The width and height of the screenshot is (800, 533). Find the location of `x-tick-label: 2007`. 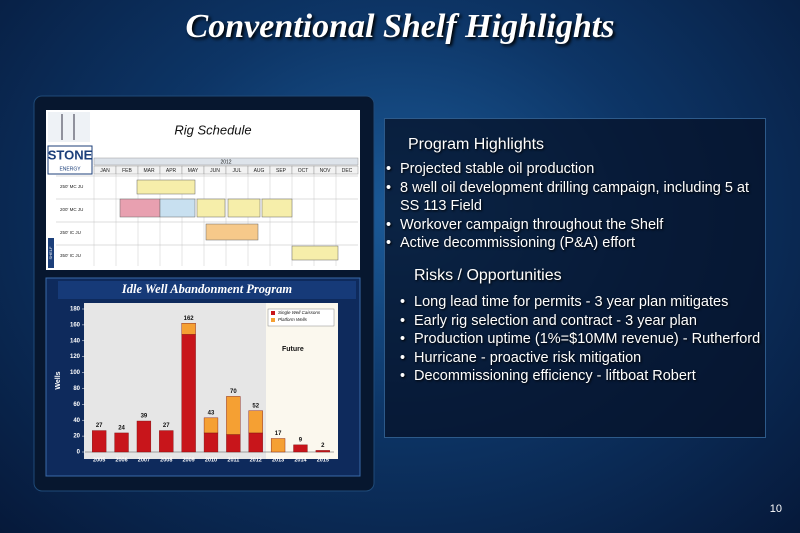

x-tick-label: 2007 is located at coordinates (144, 460).